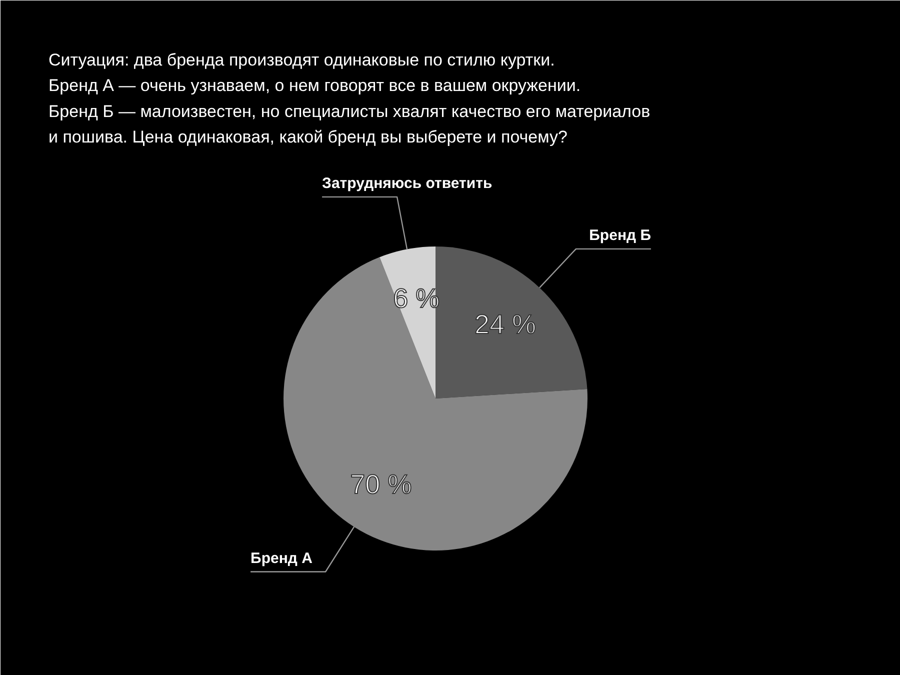 This screenshot has width=900, height=675. I want to click on chart-title: Ситуация: два бренда производят одинаковые по стилю куртки. Бренд А — очень узнаваем, о нем говорят все в вашем окружении. Бренд Б — малоизвестен, но специалисты хвалят качество его материалов и пошива. Цена одинаковая, какой бренд вы выберете и почему?, so click(349, 98).